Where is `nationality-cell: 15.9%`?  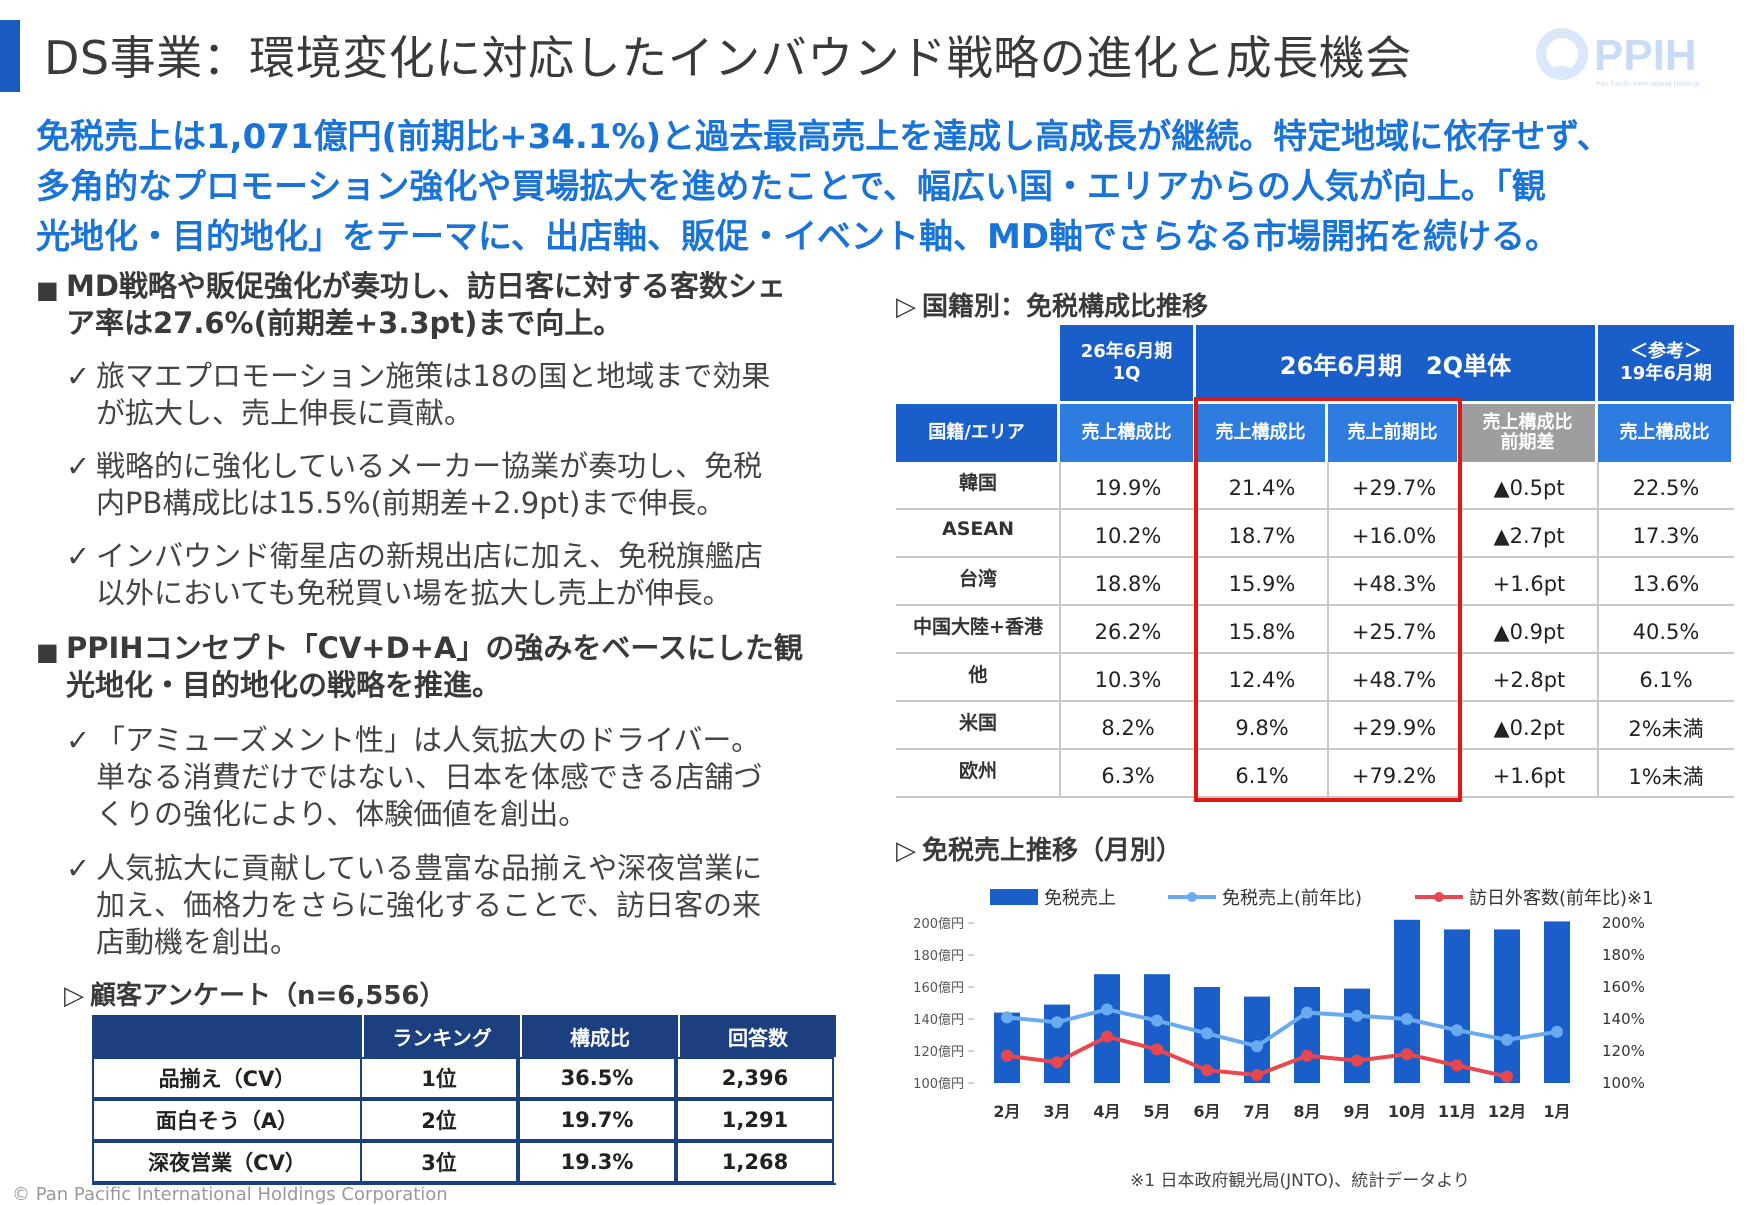 nationality-cell: 15.9% is located at coordinates (1262, 582).